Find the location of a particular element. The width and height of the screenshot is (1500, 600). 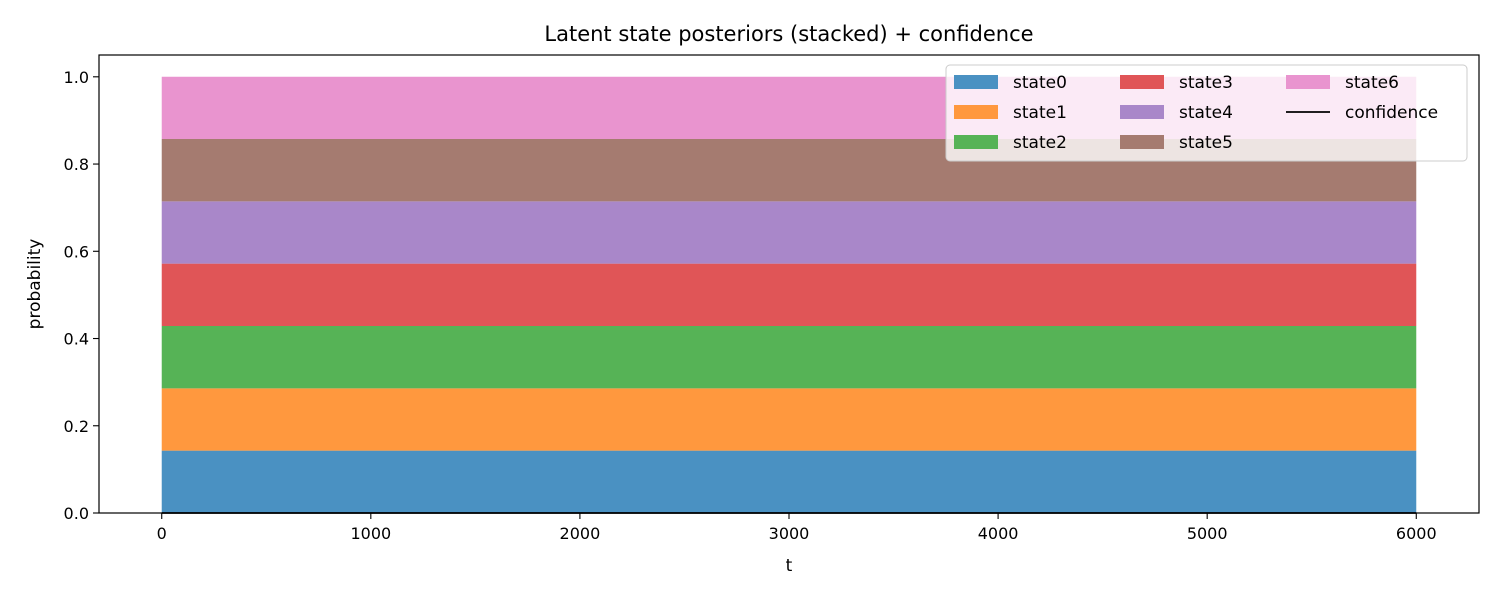

x-tick-label: 5000 is located at coordinates (1207, 533).